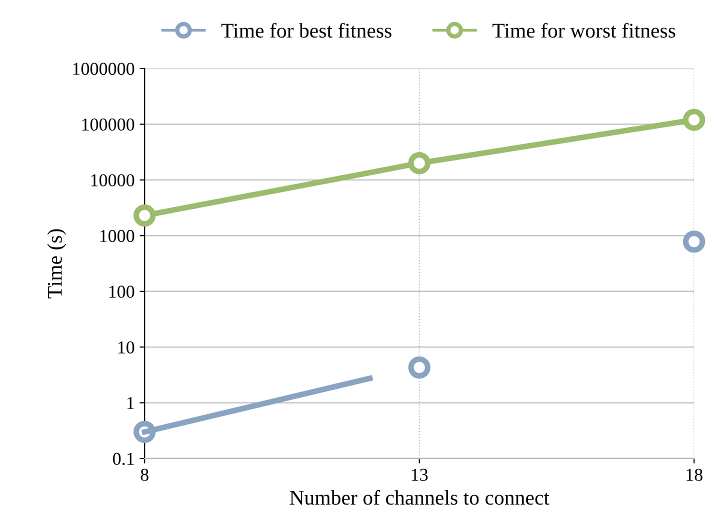 This screenshot has width=723, height=527. What do you see at coordinates (144, 474) in the screenshot?
I see `x-tick-label: 8` at bounding box center [144, 474].